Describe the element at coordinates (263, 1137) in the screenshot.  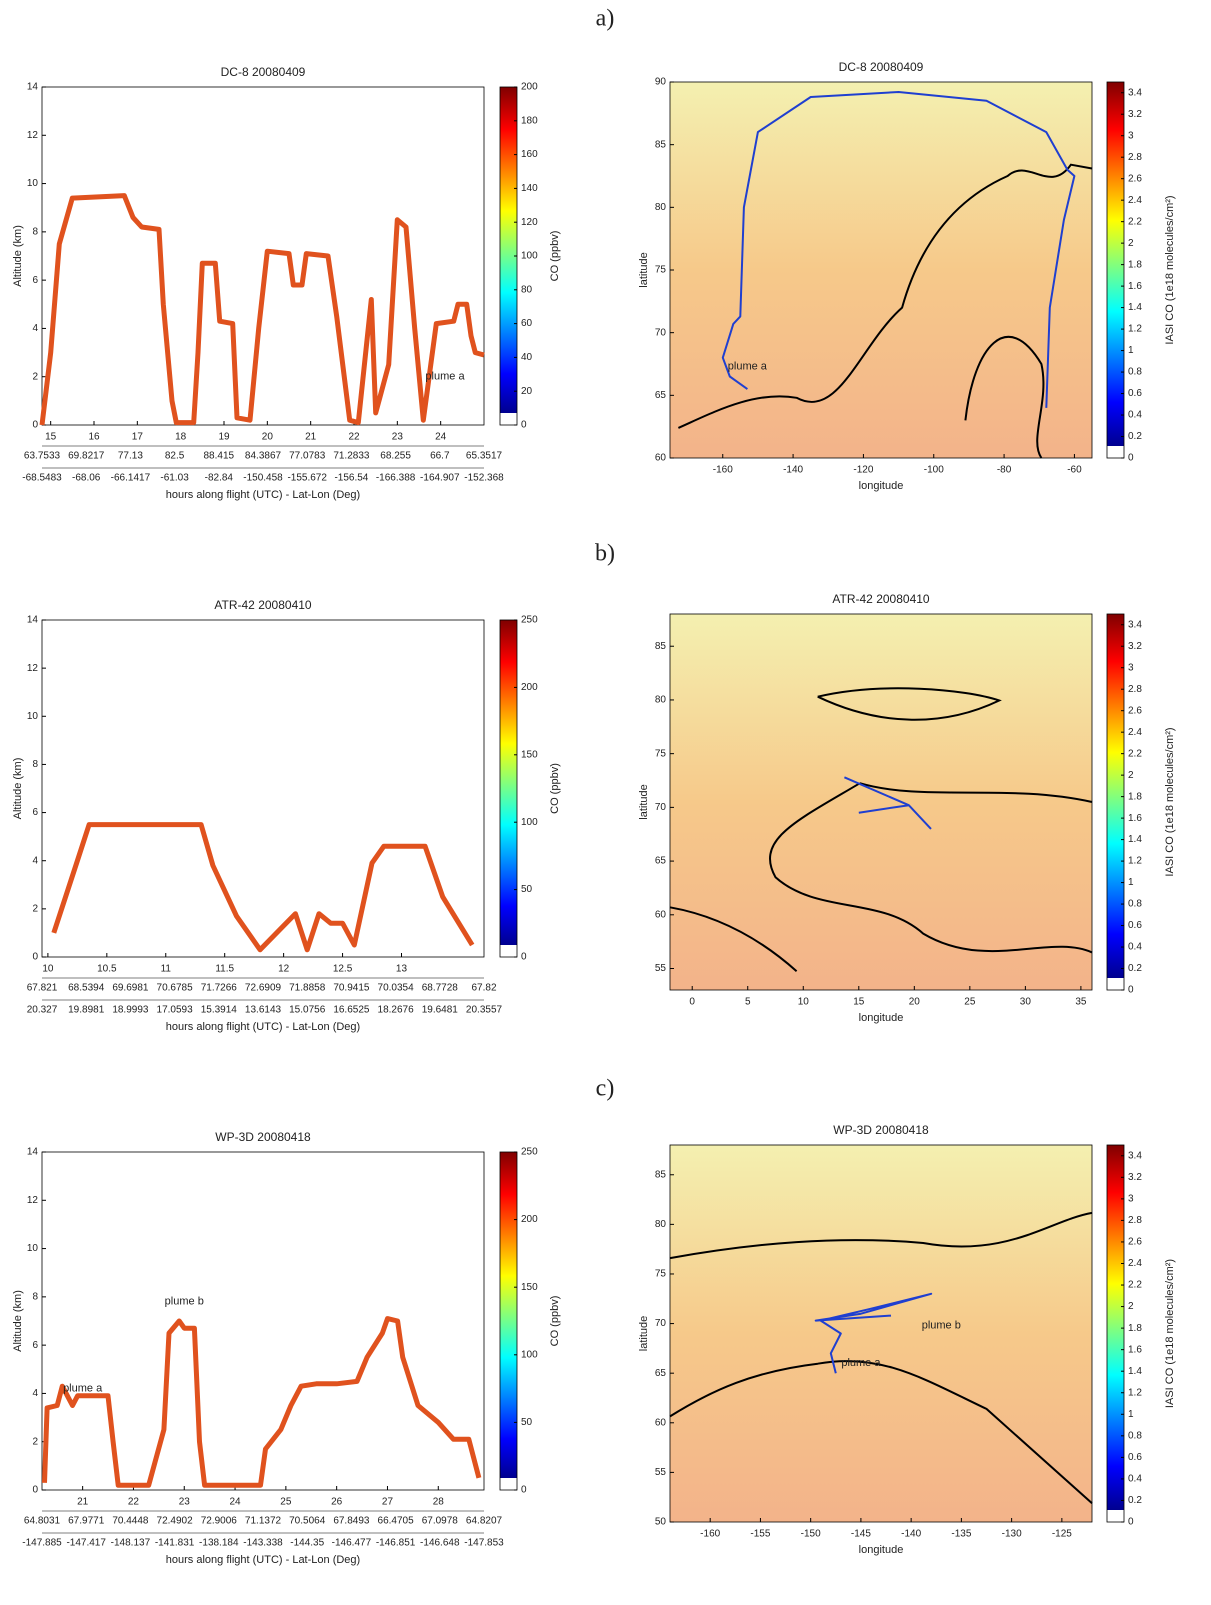
I see `chart-title: WP-3D 20080418` at that location.